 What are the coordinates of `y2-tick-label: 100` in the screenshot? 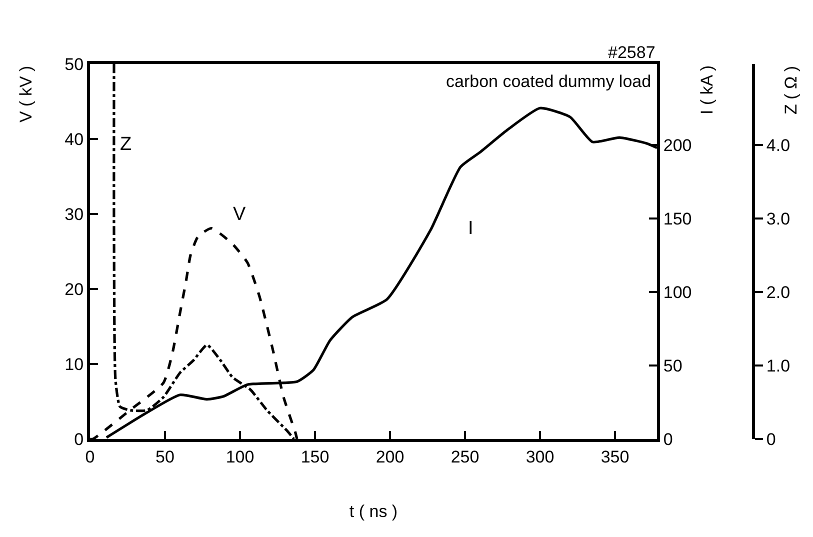 It's located at (677, 292).